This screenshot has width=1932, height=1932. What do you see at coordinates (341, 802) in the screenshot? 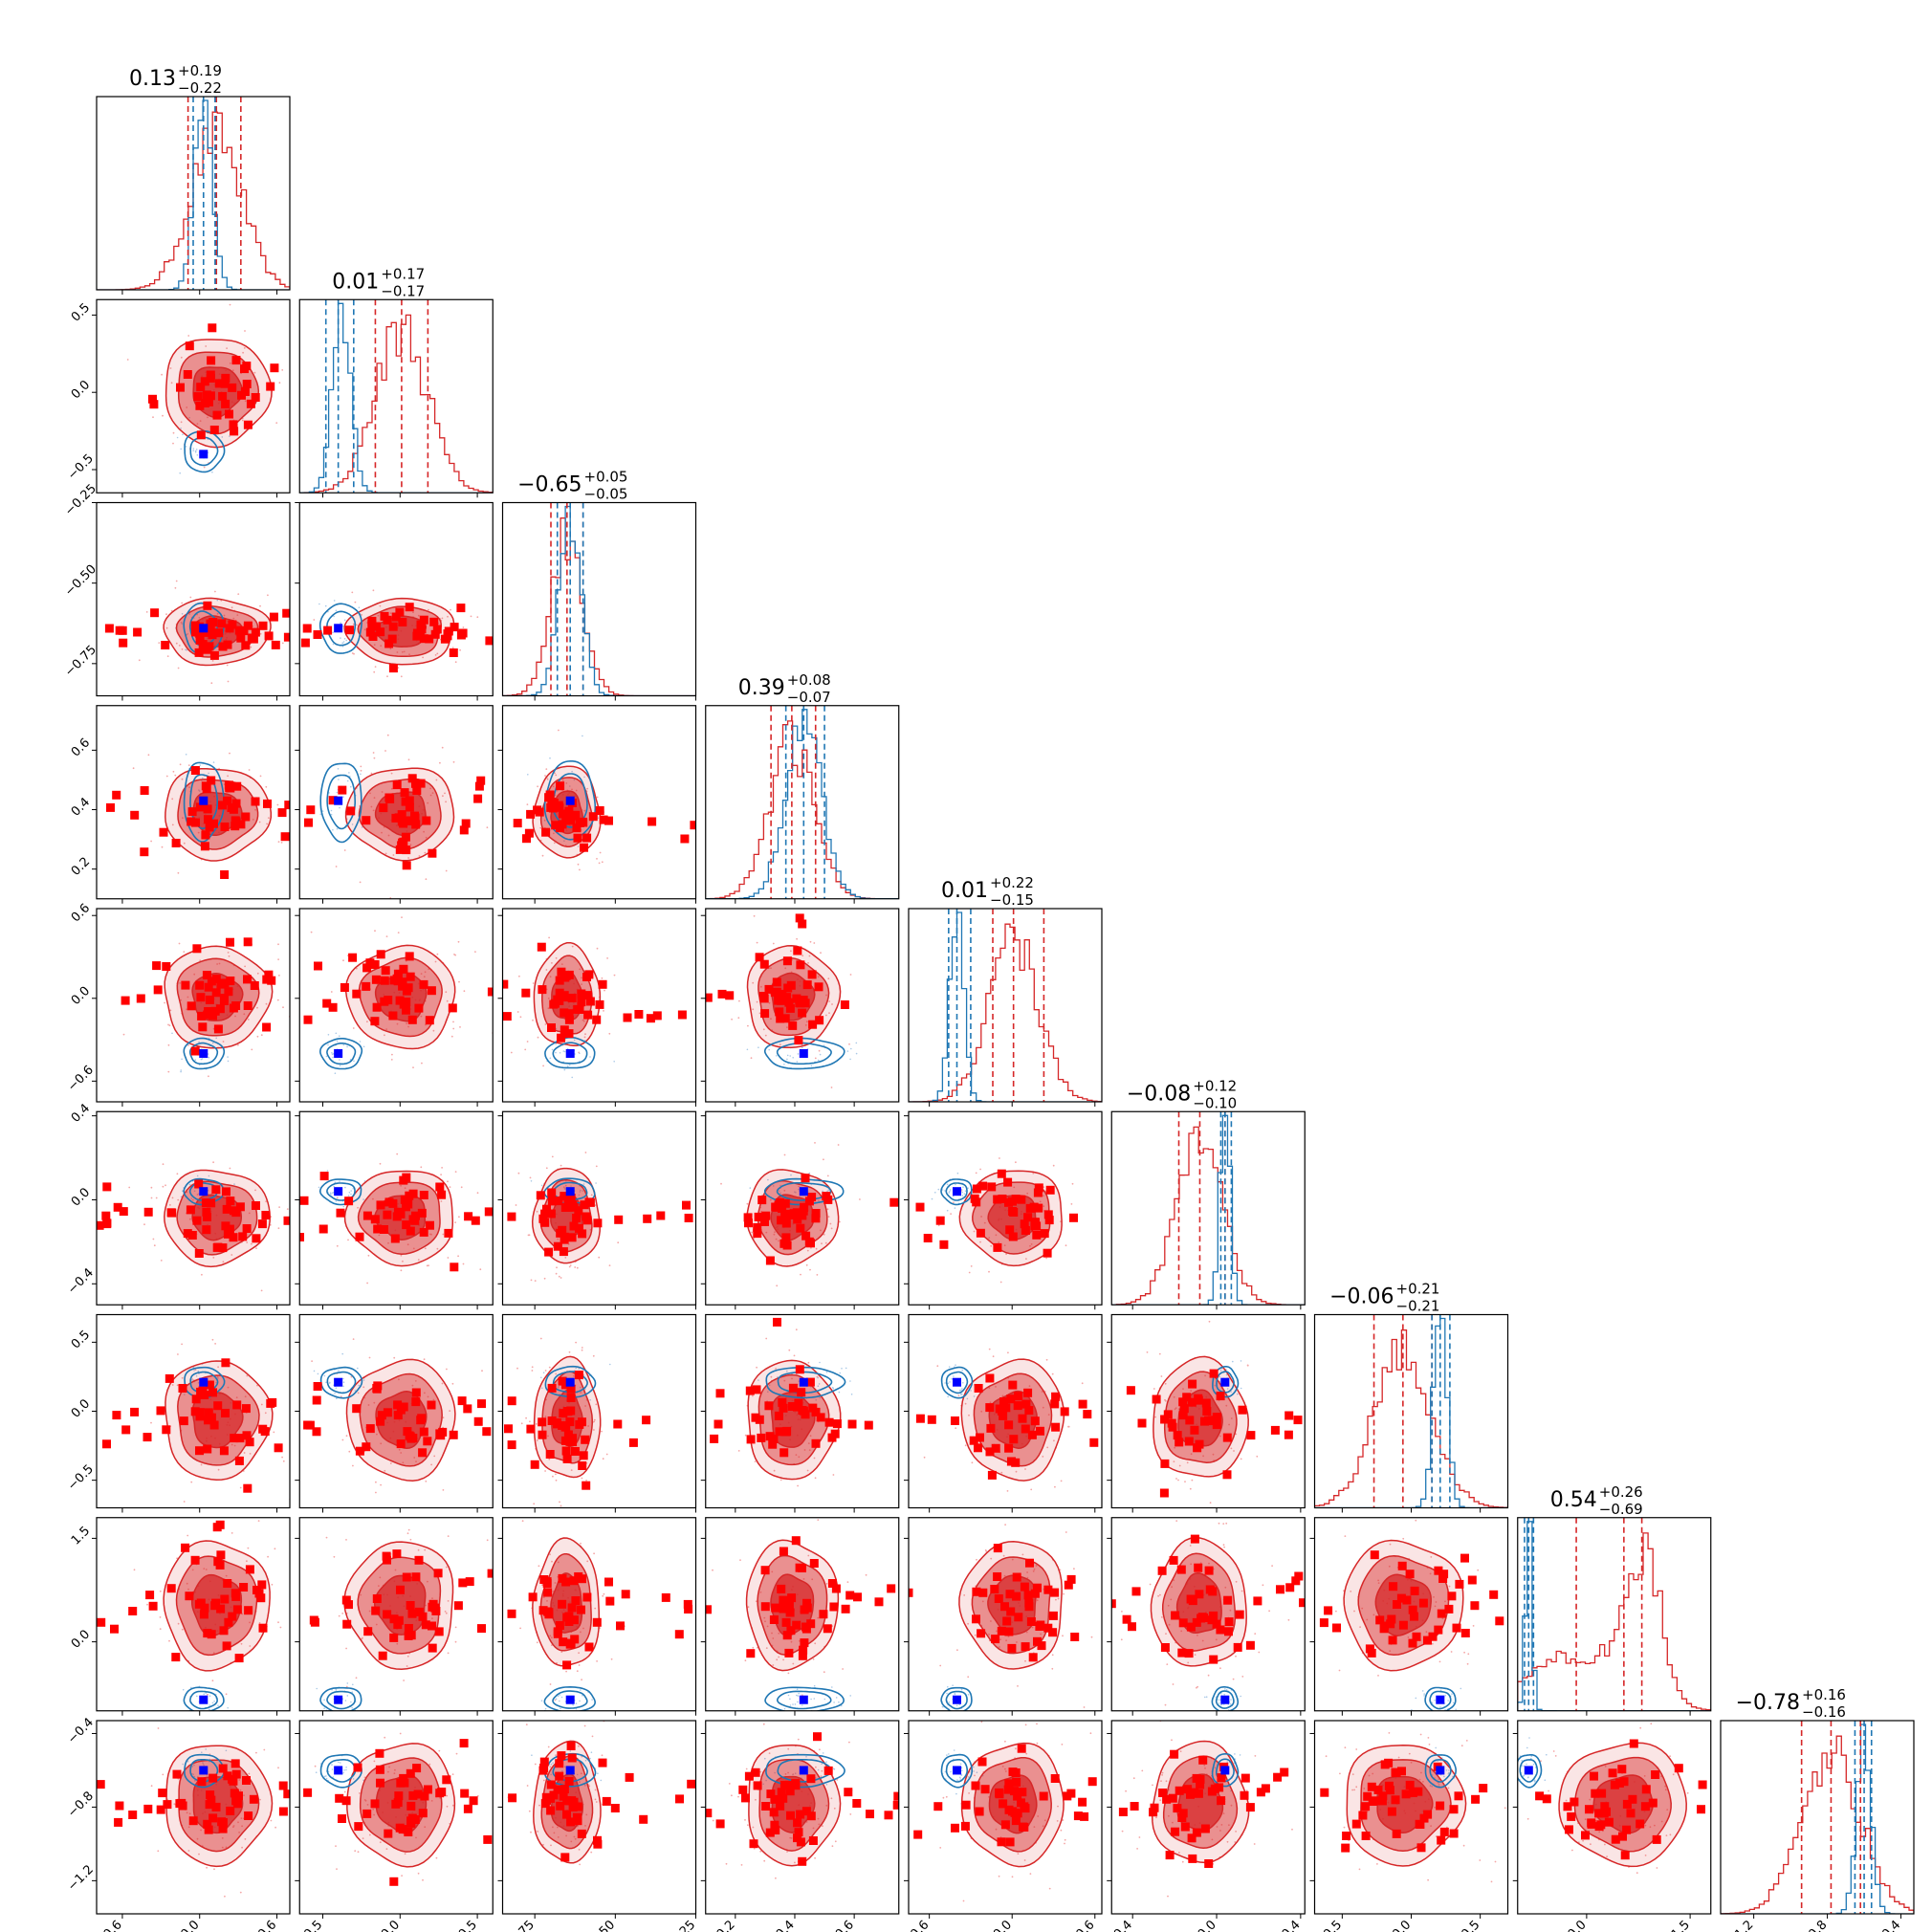
I see `contour-secondary-inner` at bounding box center [341, 802].